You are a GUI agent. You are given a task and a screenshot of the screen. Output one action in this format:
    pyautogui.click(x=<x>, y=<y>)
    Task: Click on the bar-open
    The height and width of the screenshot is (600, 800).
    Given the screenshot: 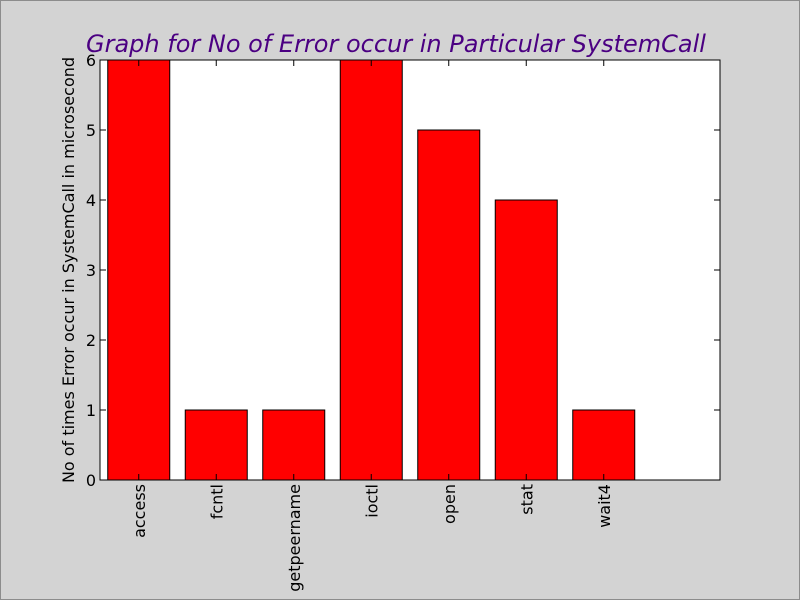 What is the action you would take?
    pyautogui.click(x=449, y=305)
    